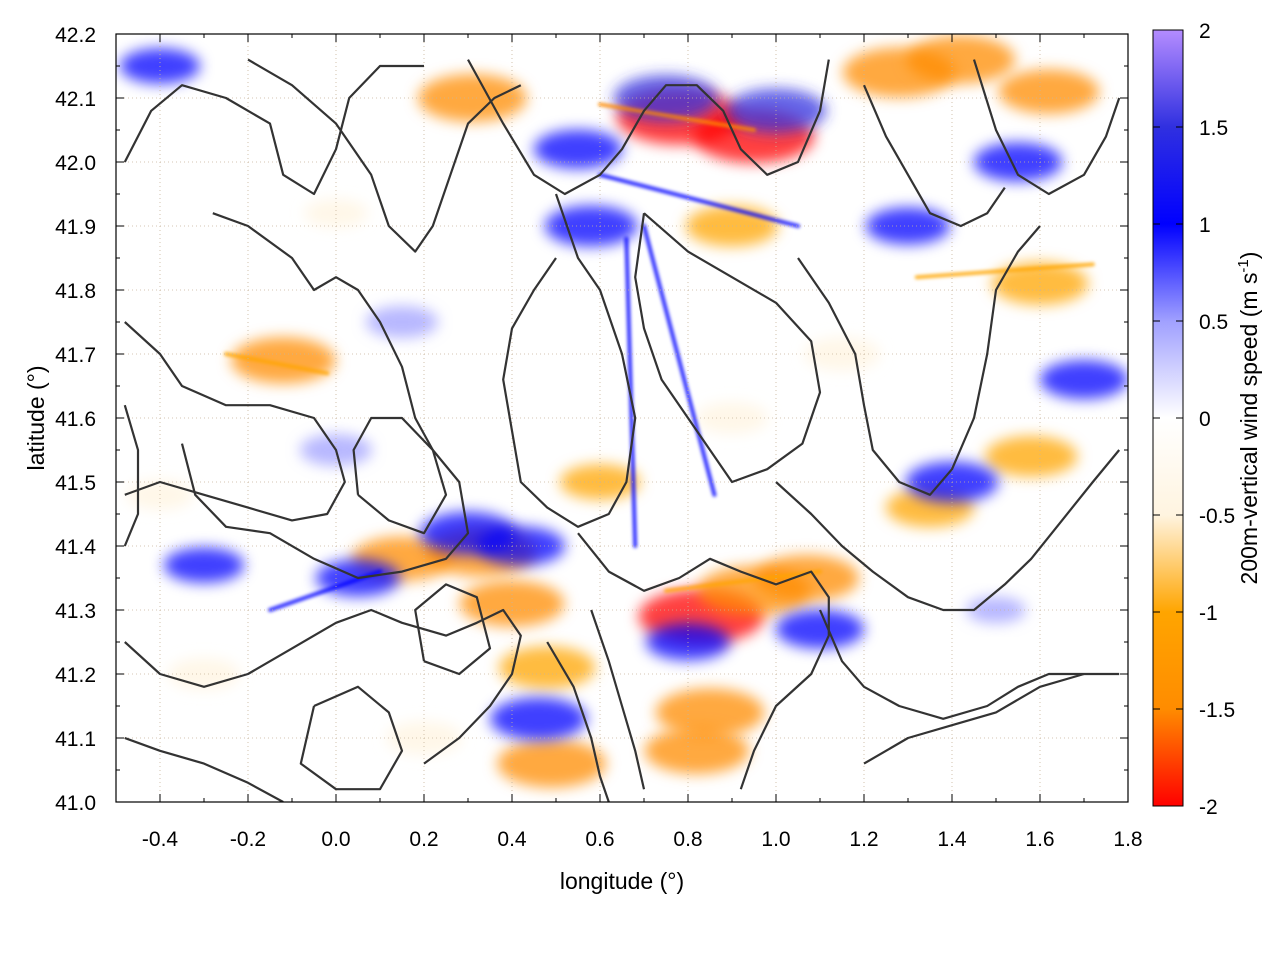 The height and width of the screenshot is (960, 1280). What do you see at coordinates (1249, 429) in the screenshot?
I see `colorbar-label-main: 200m-vertical wind speed (m s` at bounding box center [1249, 429].